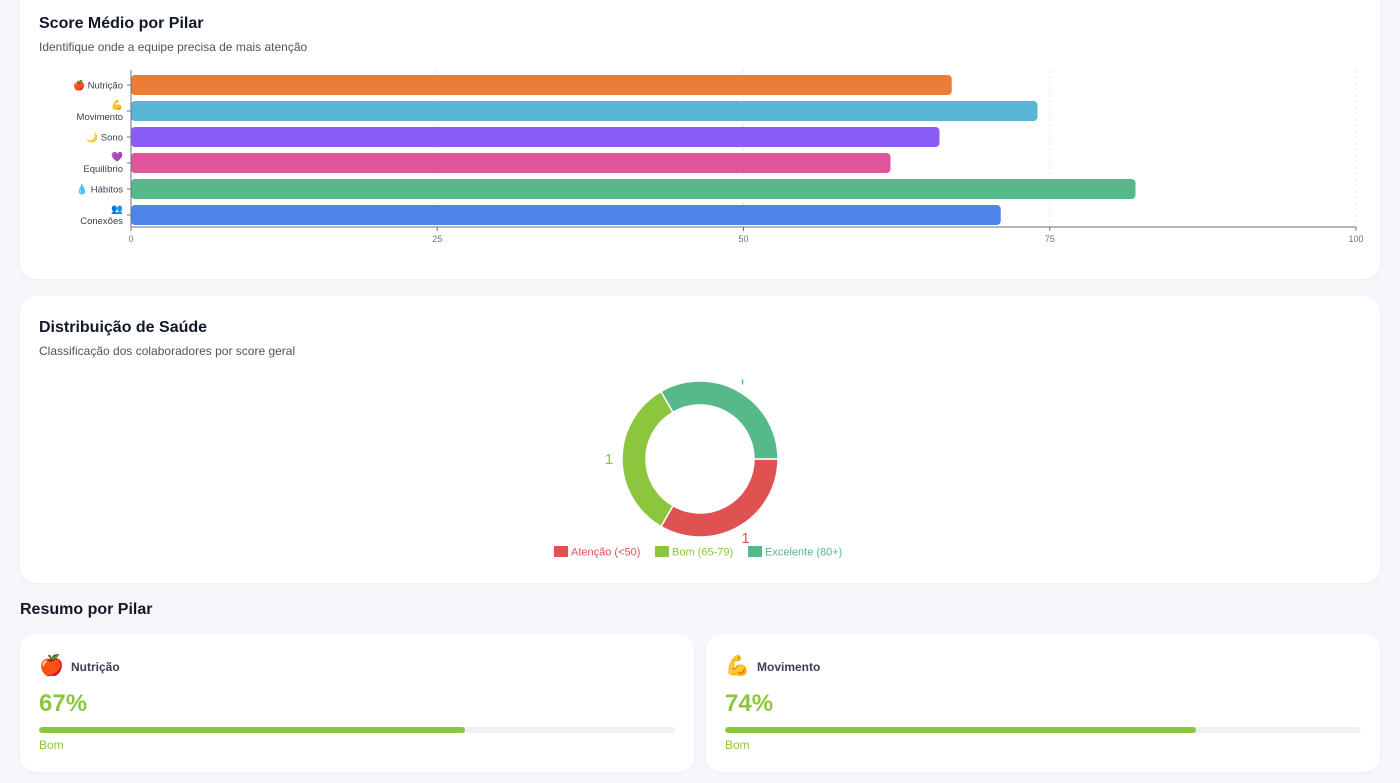  Describe the element at coordinates (98, 86) in the screenshot. I see `y-tick-label: 🍎 Nutrição` at that location.